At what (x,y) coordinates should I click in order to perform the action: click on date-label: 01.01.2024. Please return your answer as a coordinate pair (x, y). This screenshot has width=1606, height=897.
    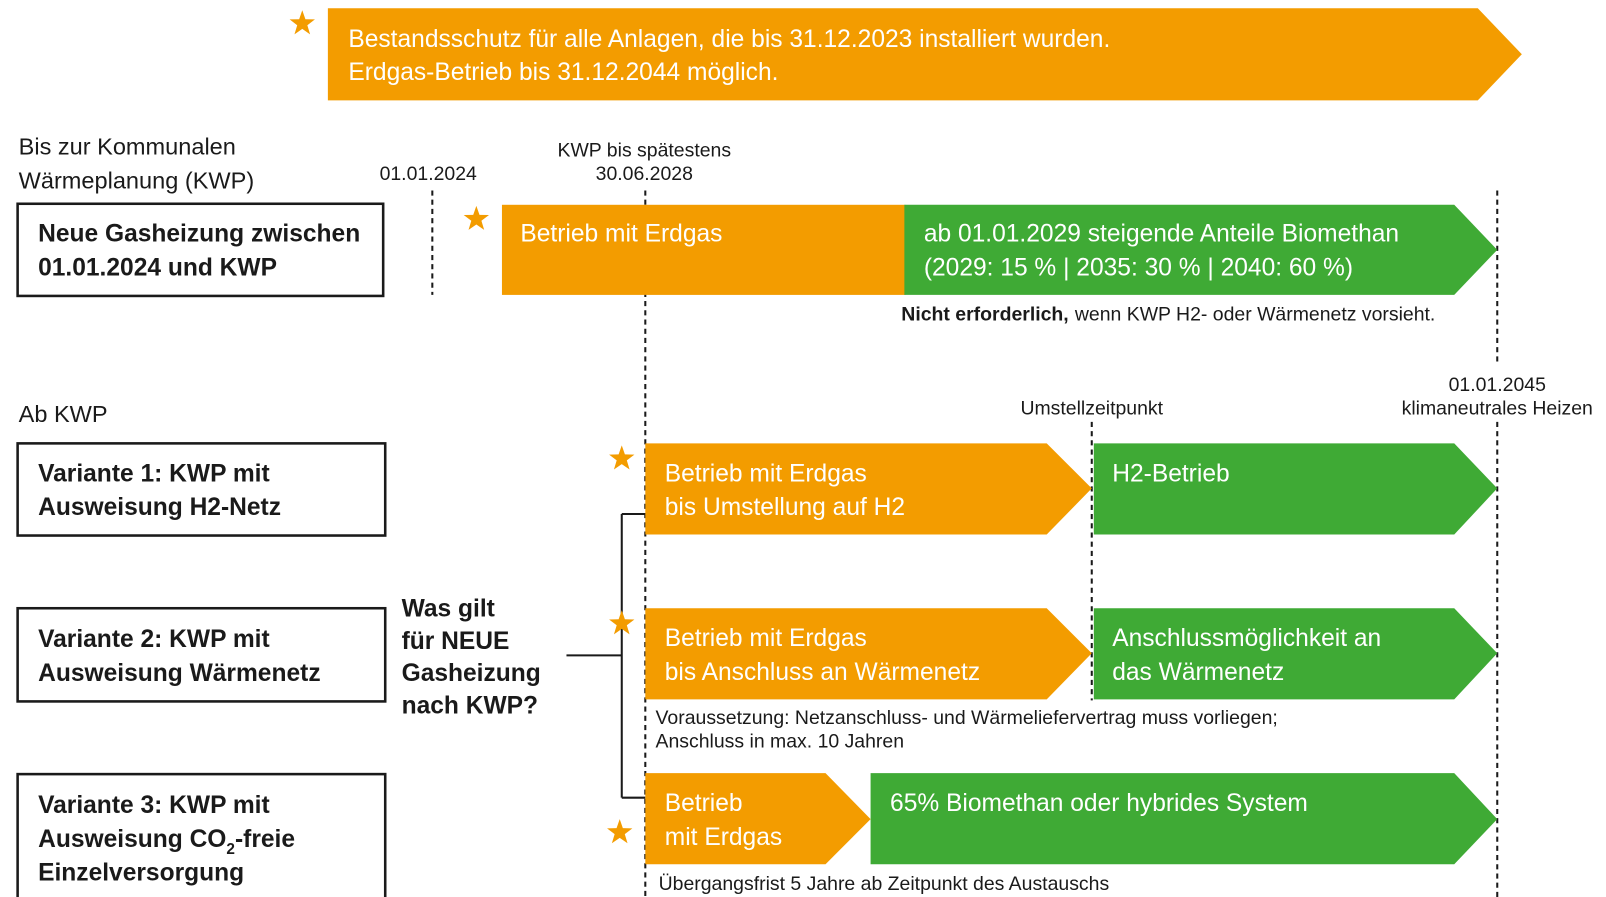
    Looking at the image, I should click on (428, 174).